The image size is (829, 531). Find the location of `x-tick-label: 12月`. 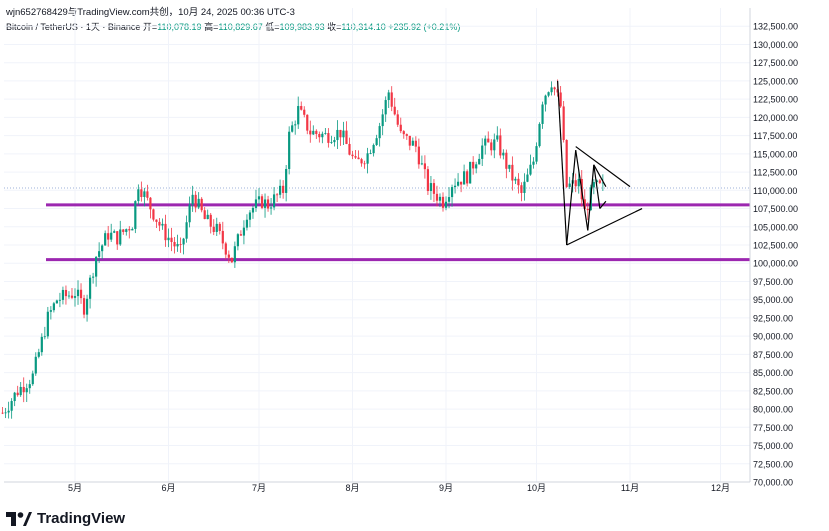

x-tick-label: 12月 is located at coordinates (720, 488).